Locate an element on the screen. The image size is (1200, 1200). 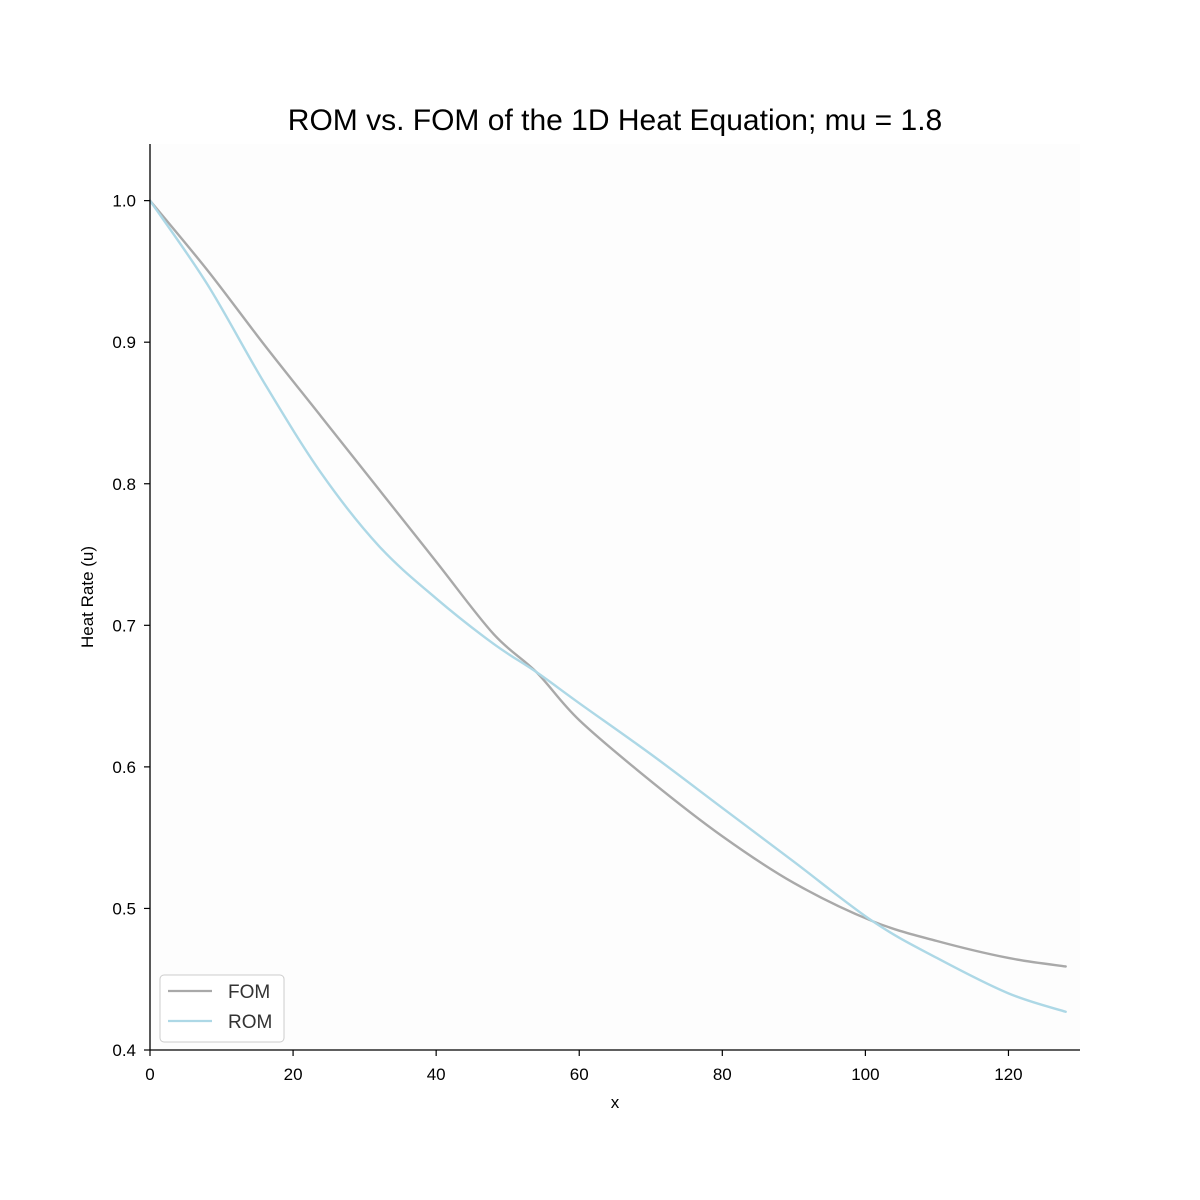
legend-rom-label: ROM is located at coordinates (250, 1022).